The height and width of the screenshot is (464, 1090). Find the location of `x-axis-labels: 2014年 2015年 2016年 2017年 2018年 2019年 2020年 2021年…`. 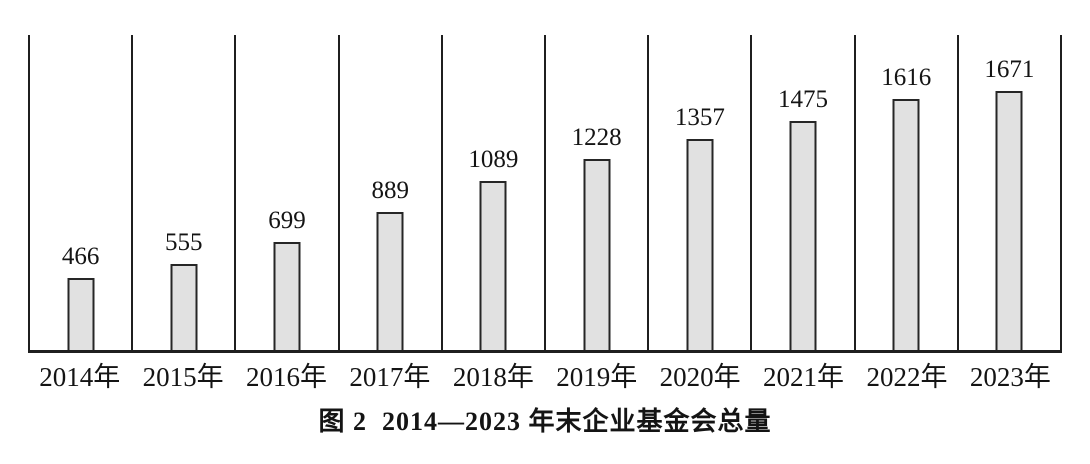

x-axis-labels: 2014年 2015年 2016年 2017年 2018年 2019年 2020年 2021年… is located at coordinates (545, 377).